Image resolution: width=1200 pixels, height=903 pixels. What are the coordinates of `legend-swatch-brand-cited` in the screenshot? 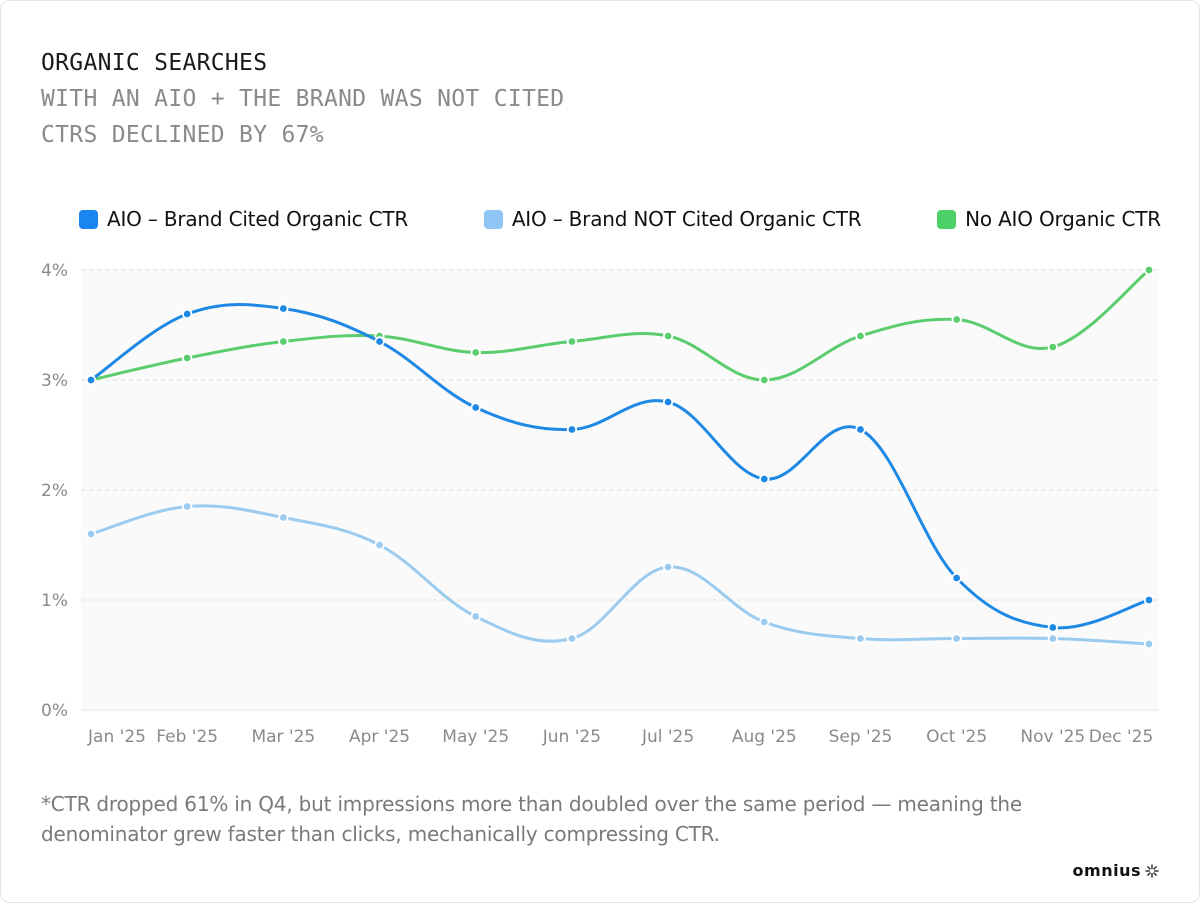 It's located at (88, 219).